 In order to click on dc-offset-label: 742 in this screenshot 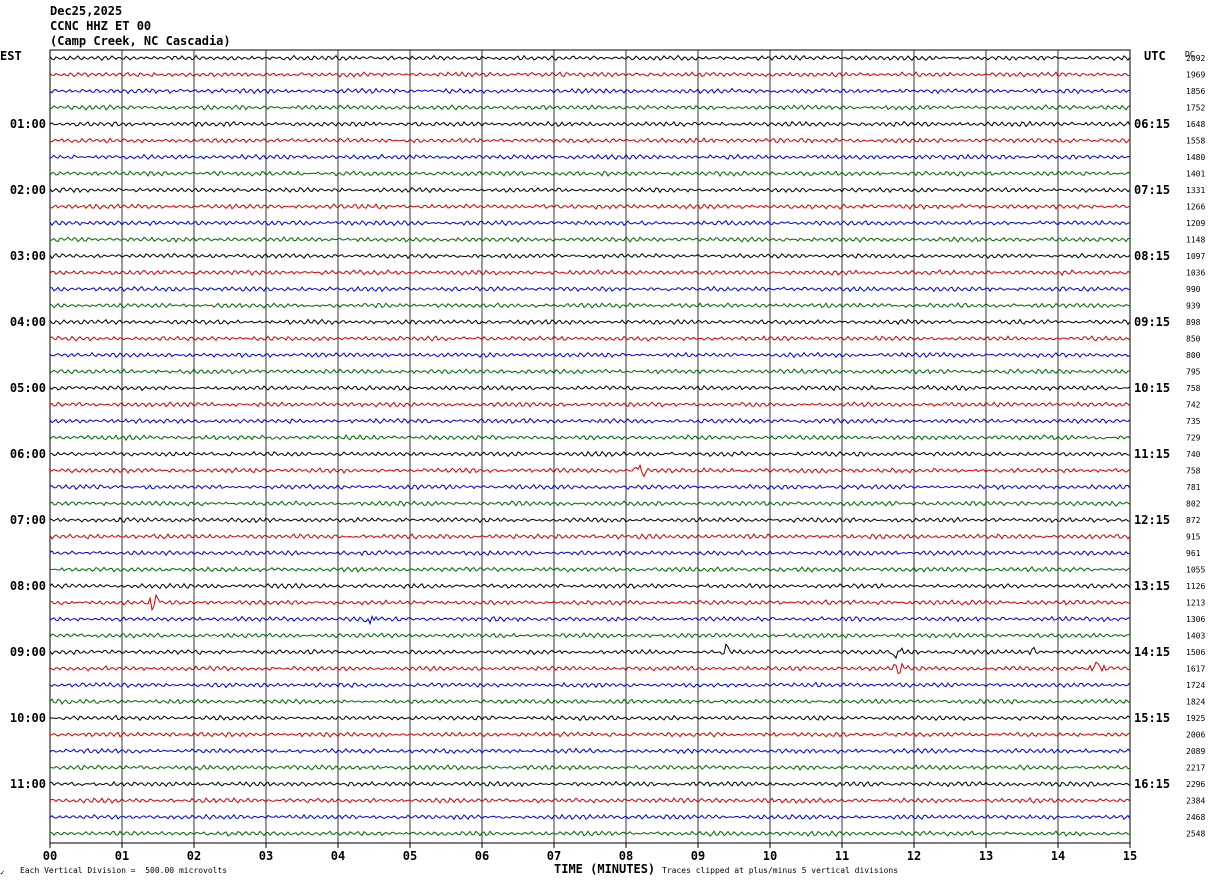, I will do `click(1193, 405)`.